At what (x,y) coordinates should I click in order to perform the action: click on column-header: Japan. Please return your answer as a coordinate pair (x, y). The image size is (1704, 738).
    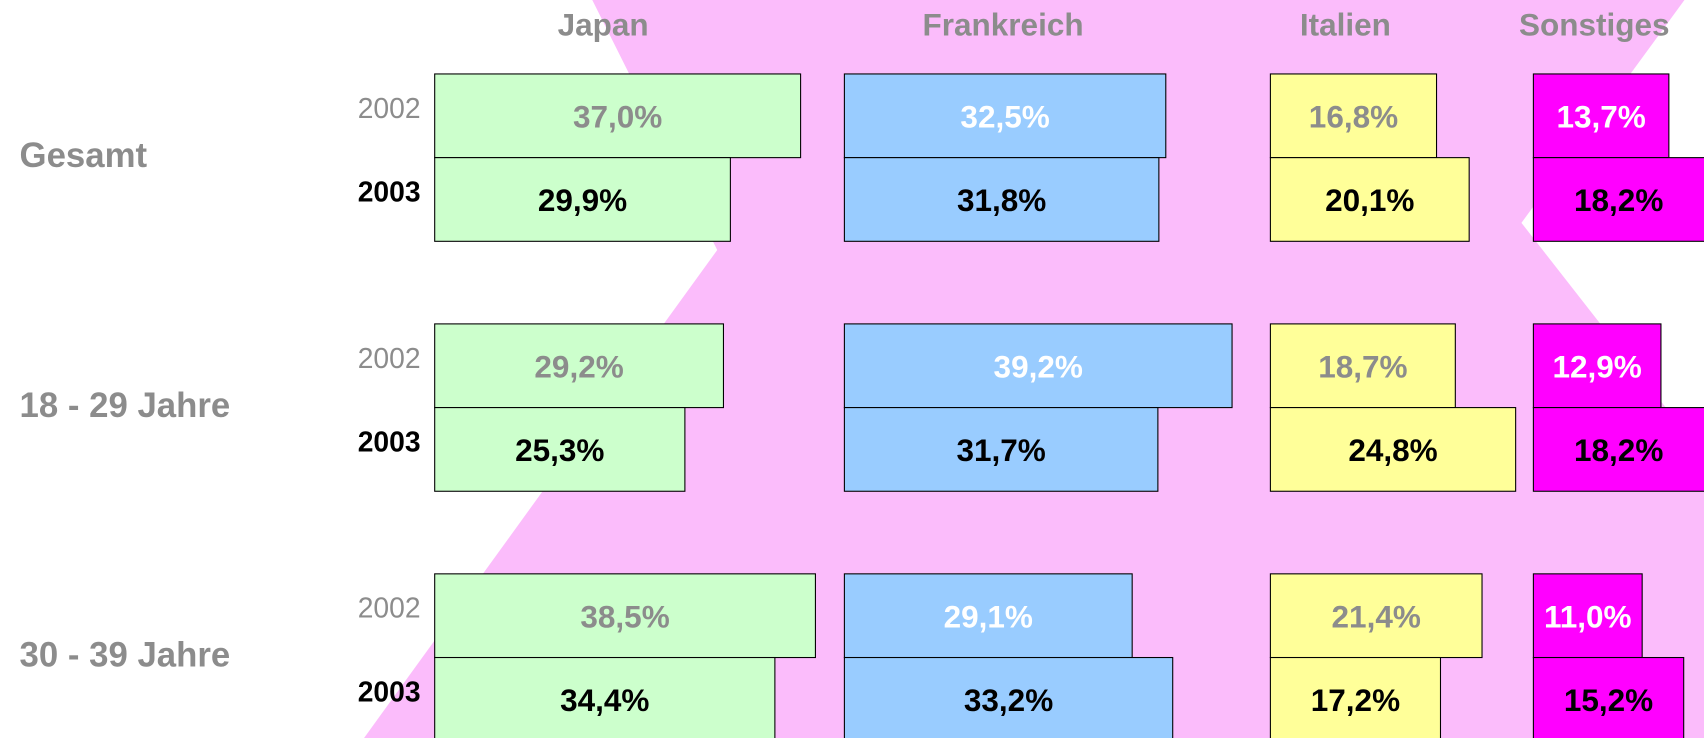
    Looking at the image, I should click on (603, 25).